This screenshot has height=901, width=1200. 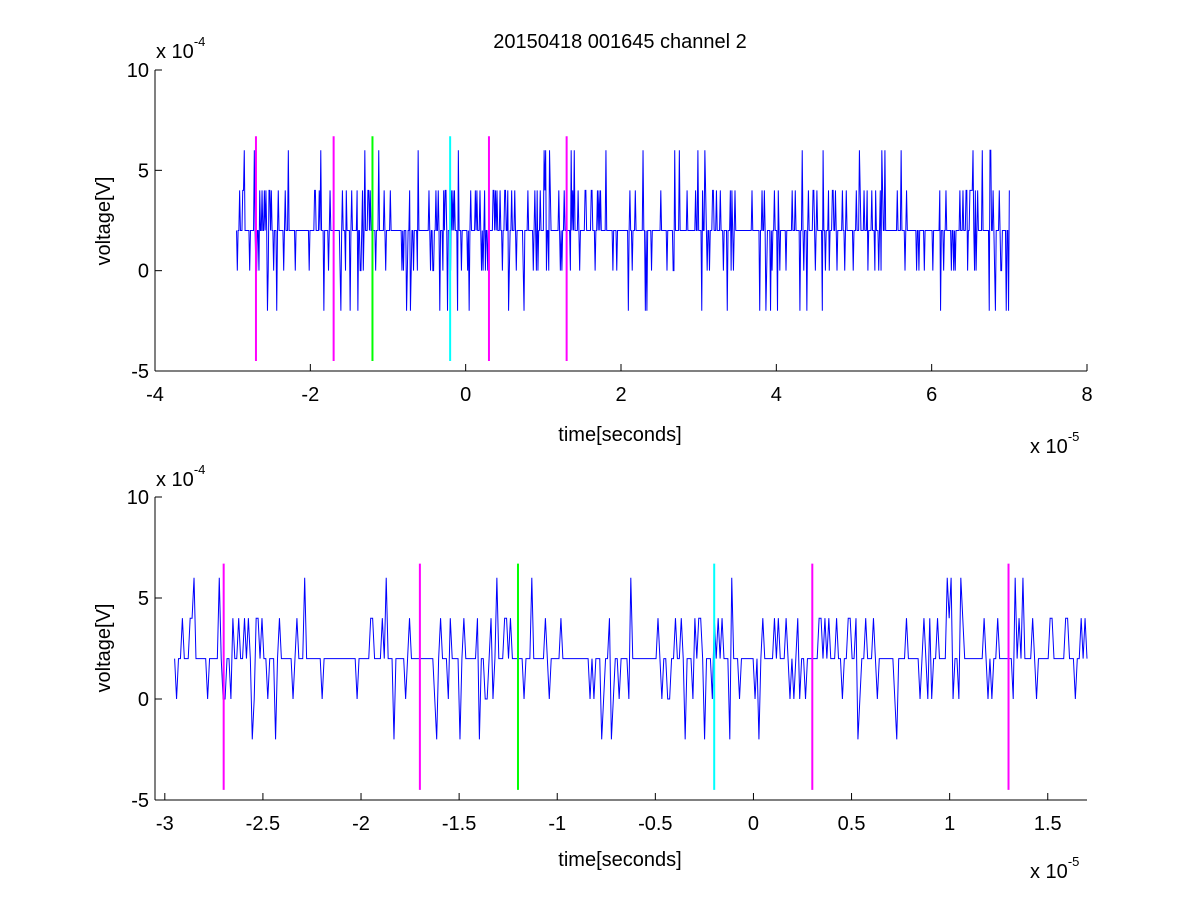 I want to click on top-y-tick-label: -5, so click(x=140, y=372).